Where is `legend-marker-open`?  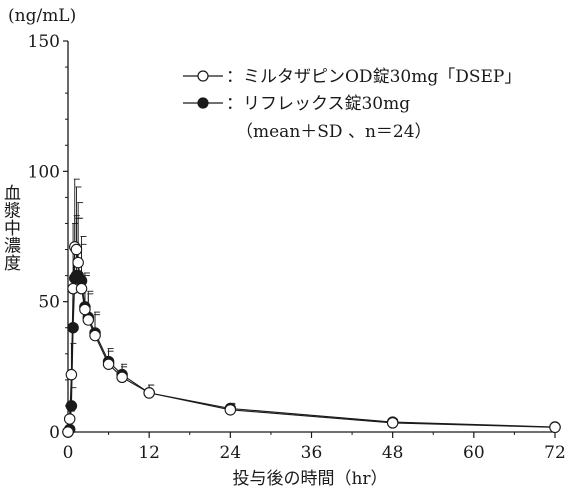 legend-marker-open is located at coordinates (203, 76).